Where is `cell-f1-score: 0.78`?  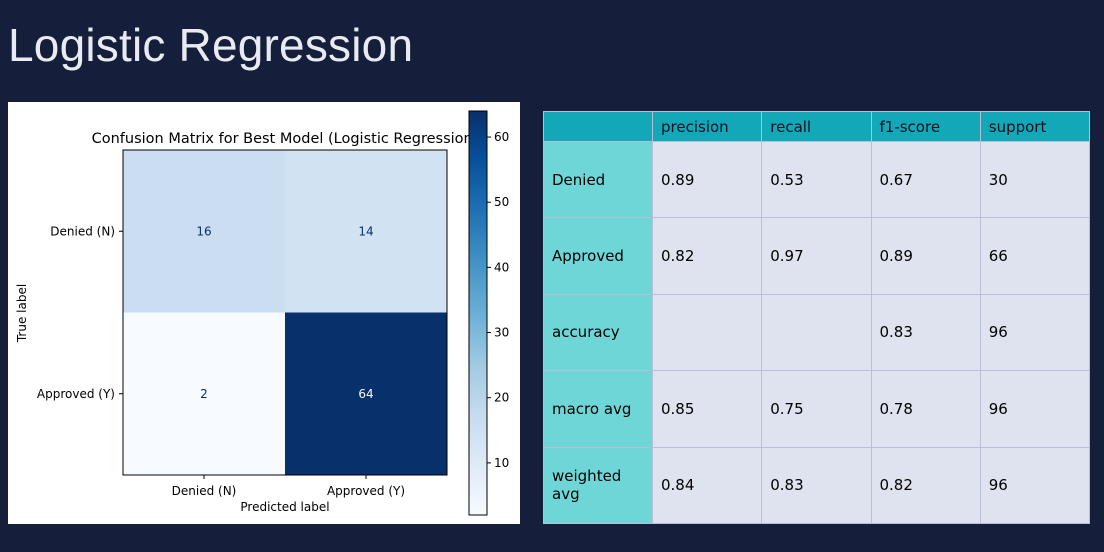
cell-f1-score: 0.78 is located at coordinates (925, 409).